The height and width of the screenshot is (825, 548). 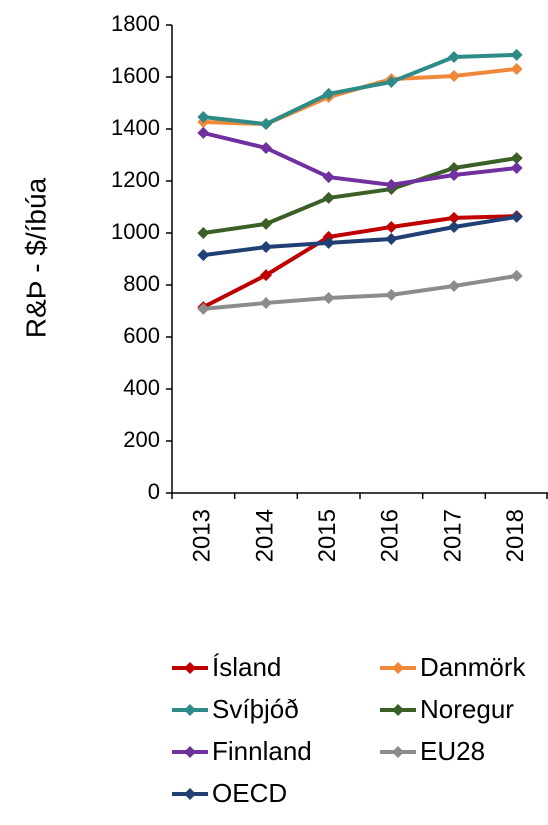 I want to click on legend-label: Svíþjóð, so click(x=255, y=709).